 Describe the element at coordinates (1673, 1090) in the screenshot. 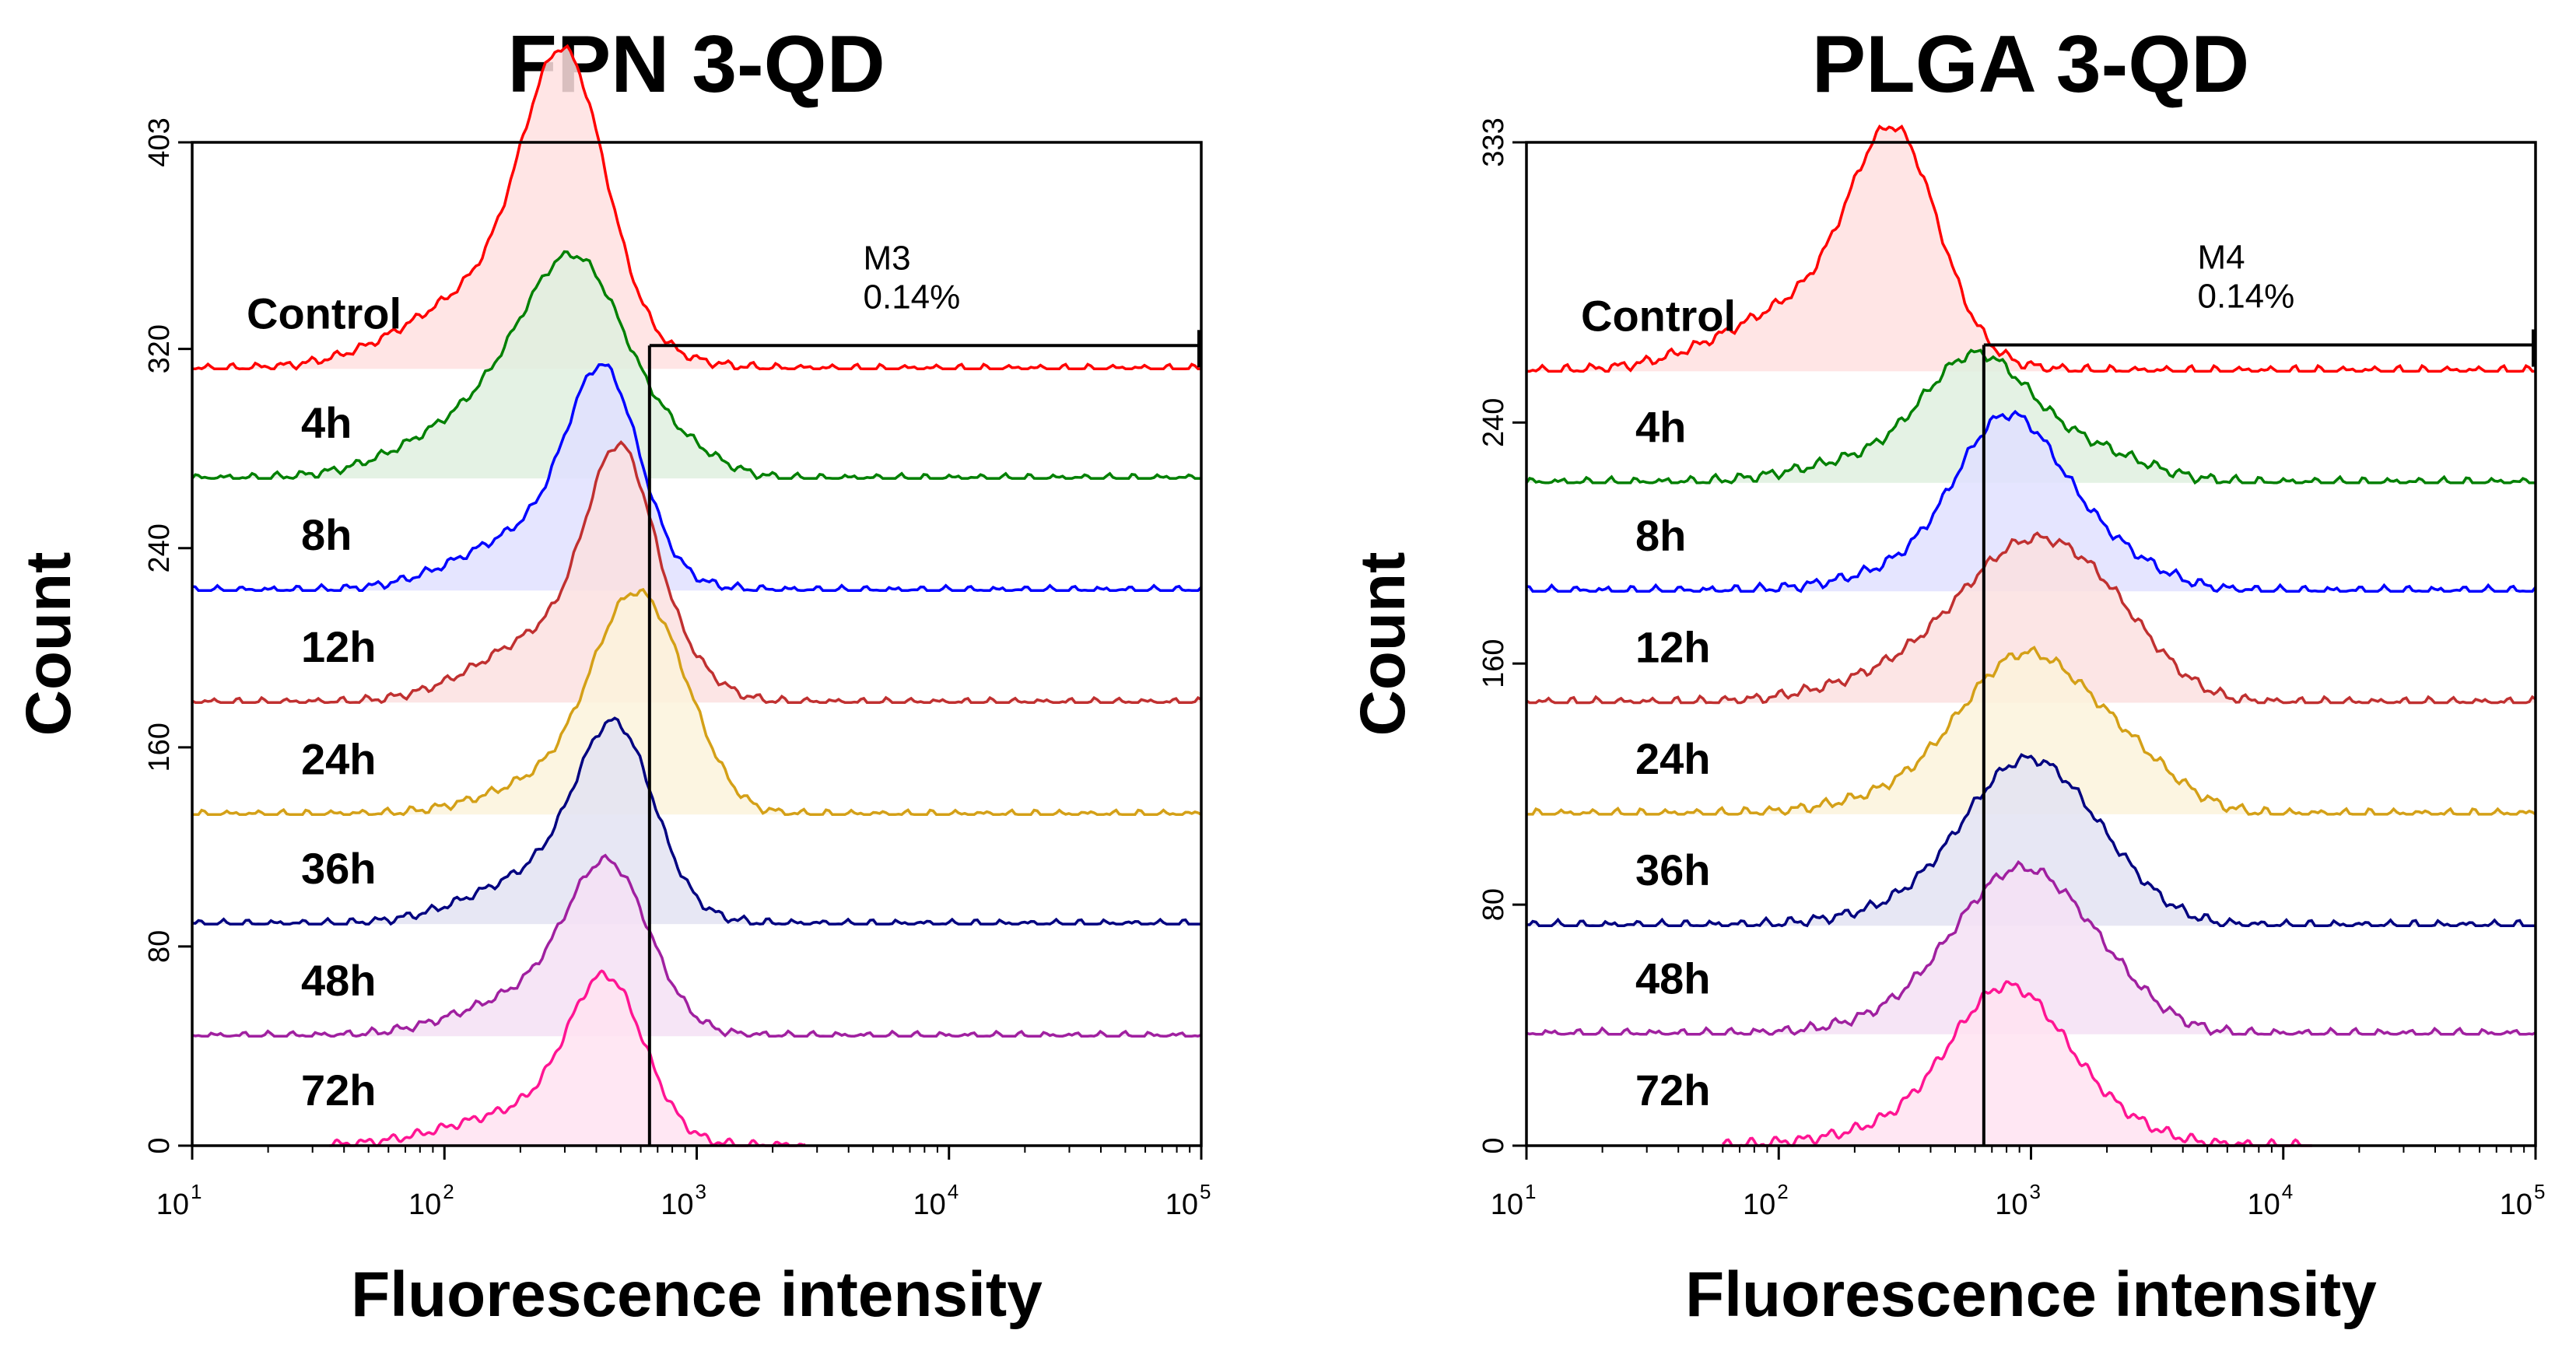

I see `row-label-72h: 72h` at that location.